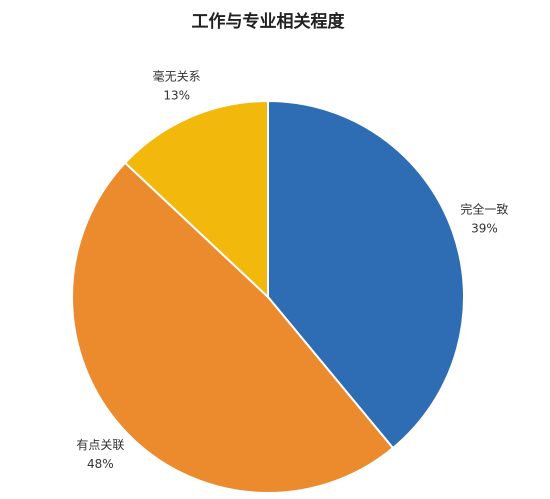  Describe the element at coordinates (484, 229) in the screenshot. I see `slice-value-label: 39%` at that location.